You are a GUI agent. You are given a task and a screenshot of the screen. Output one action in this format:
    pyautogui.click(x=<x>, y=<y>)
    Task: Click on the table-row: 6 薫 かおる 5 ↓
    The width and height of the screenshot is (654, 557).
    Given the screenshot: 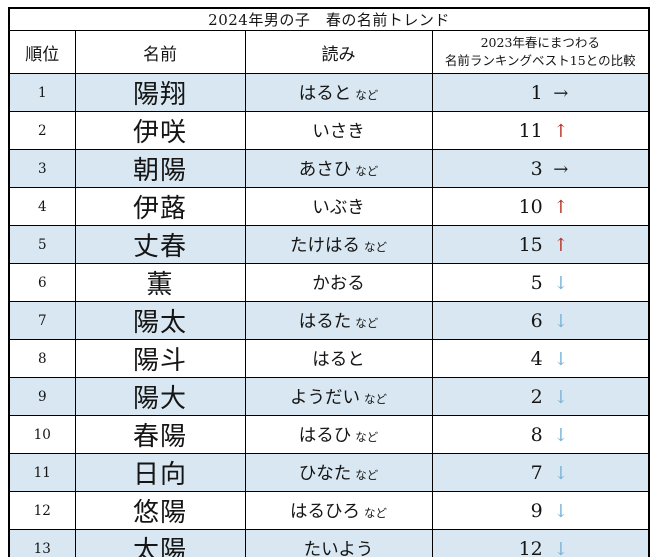 What is the action you would take?
    pyautogui.click(x=329, y=282)
    